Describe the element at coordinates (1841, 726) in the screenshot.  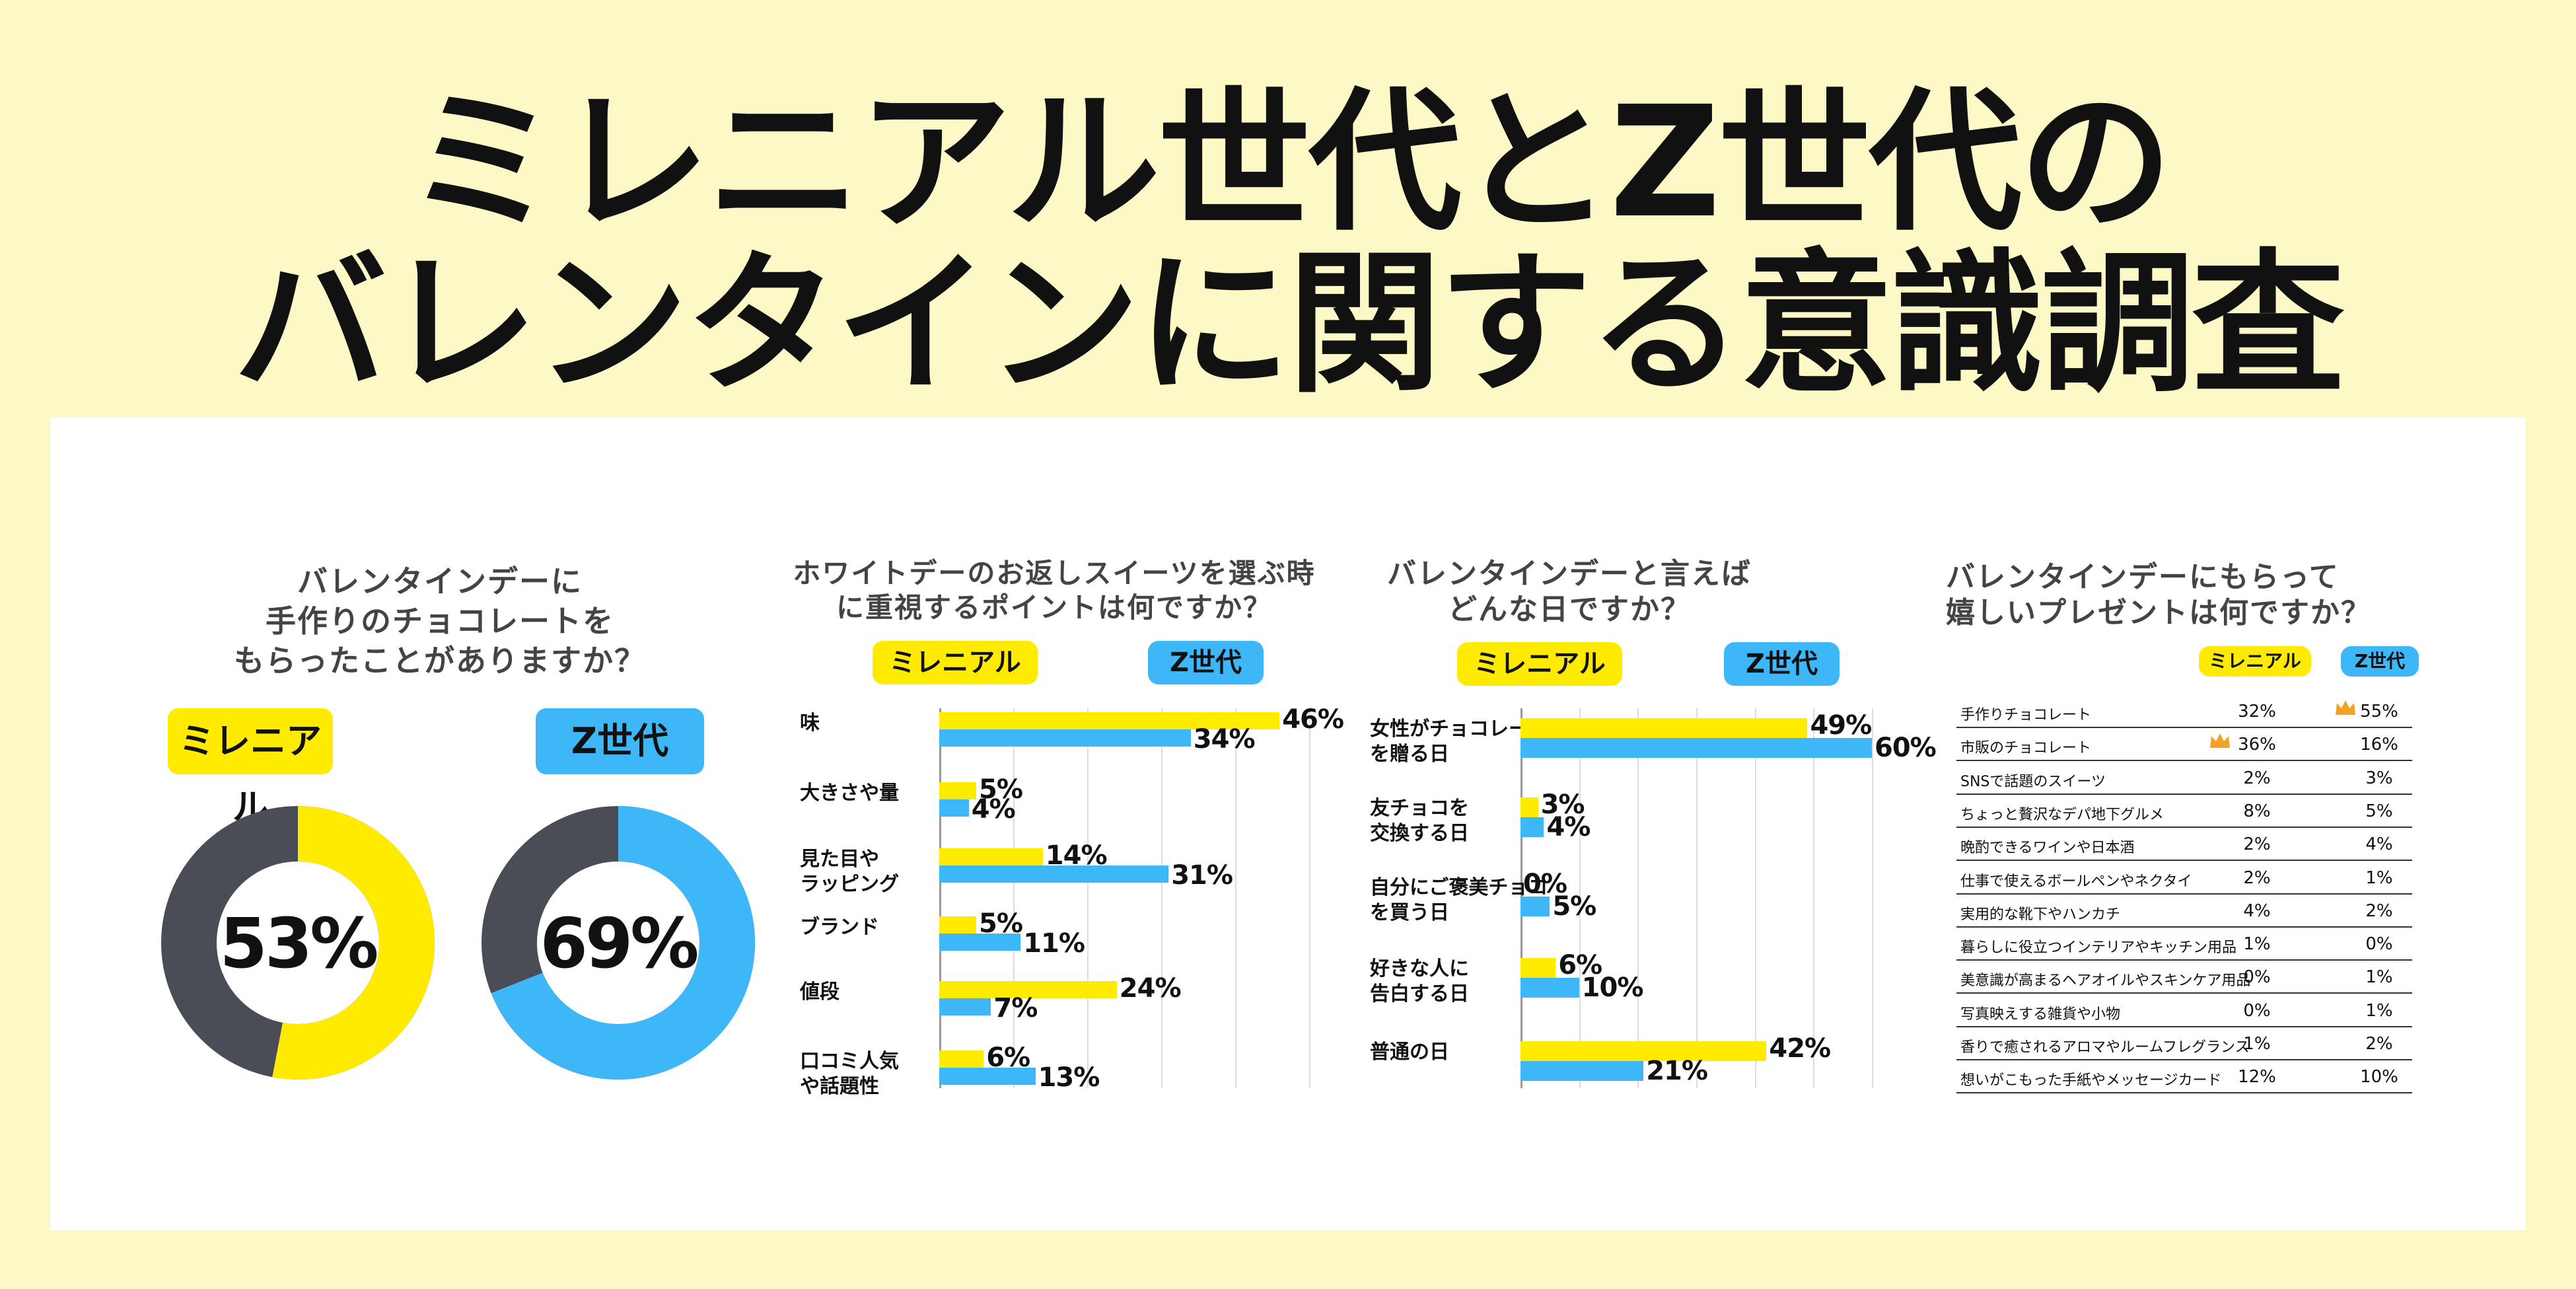
I see `chart3-value-millennial: 49%` at that location.